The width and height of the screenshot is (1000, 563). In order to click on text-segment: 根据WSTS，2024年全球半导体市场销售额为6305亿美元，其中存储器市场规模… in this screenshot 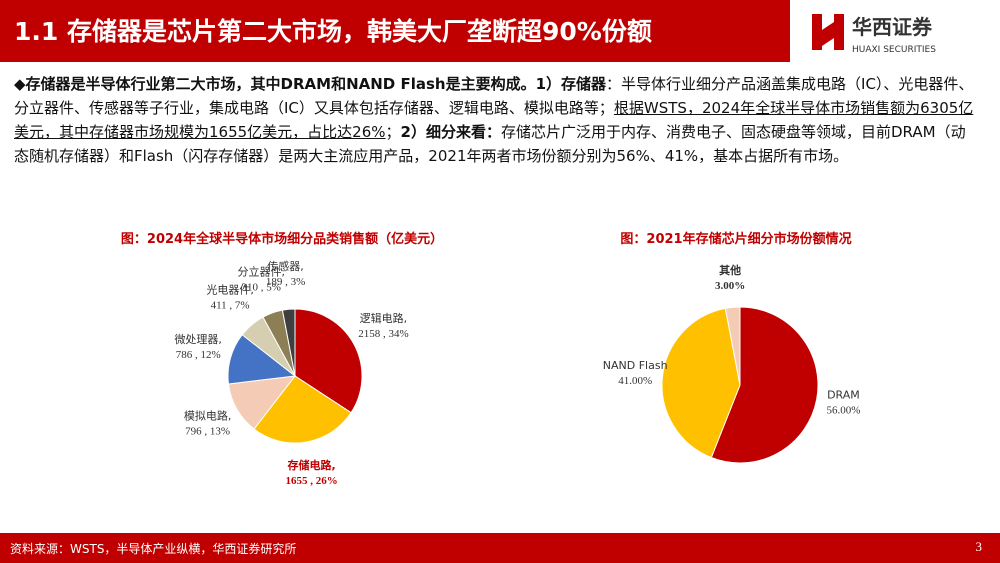, I will do `click(494, 120)`.